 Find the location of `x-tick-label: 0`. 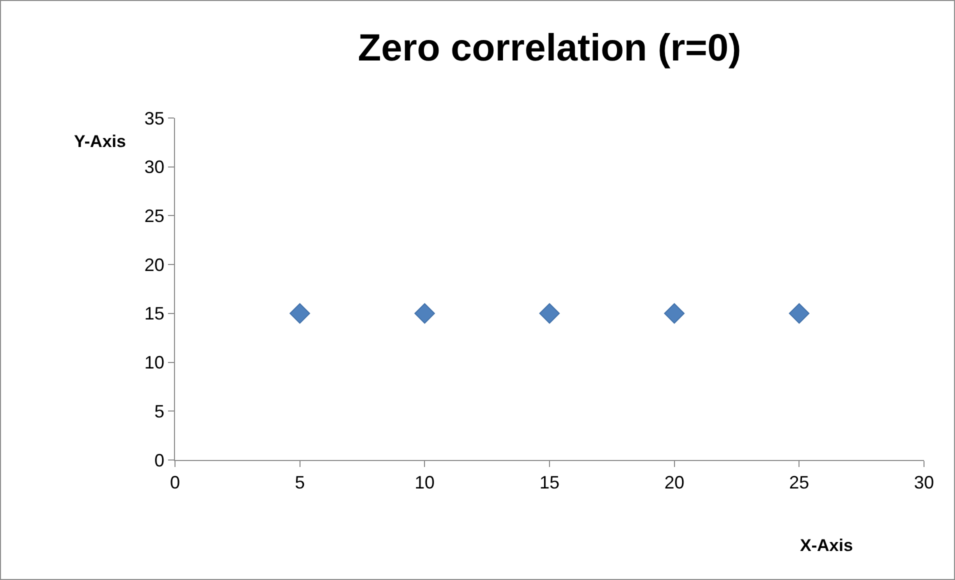

x-tick-label: 0 is located at coordinates (175, 482).